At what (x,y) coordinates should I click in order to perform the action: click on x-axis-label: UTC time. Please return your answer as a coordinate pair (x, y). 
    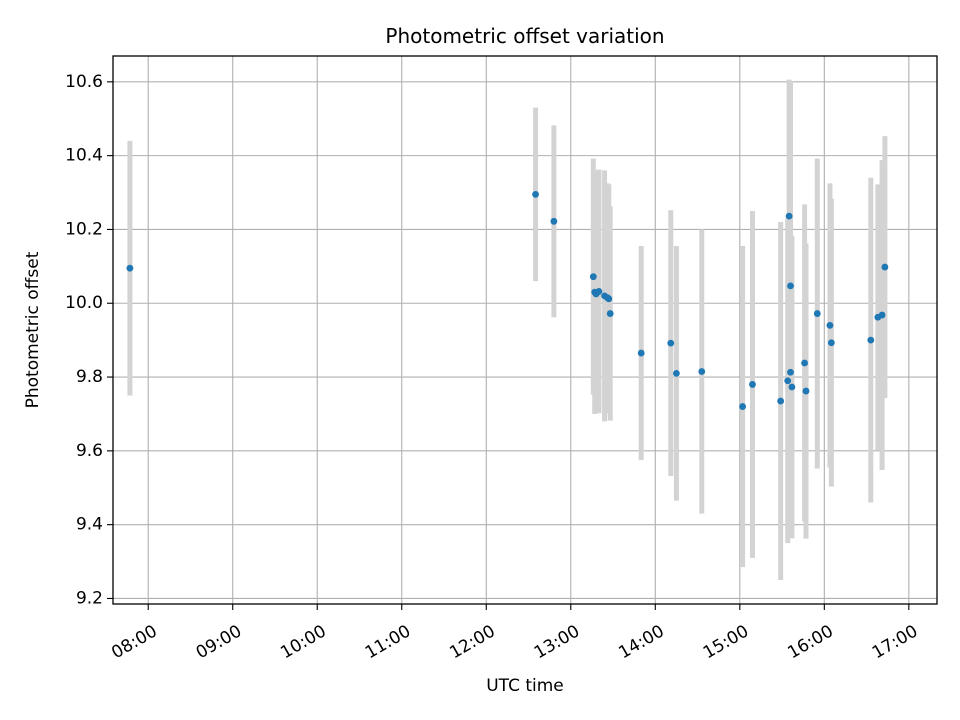
    Looking at the image, I should click on (525, 686).